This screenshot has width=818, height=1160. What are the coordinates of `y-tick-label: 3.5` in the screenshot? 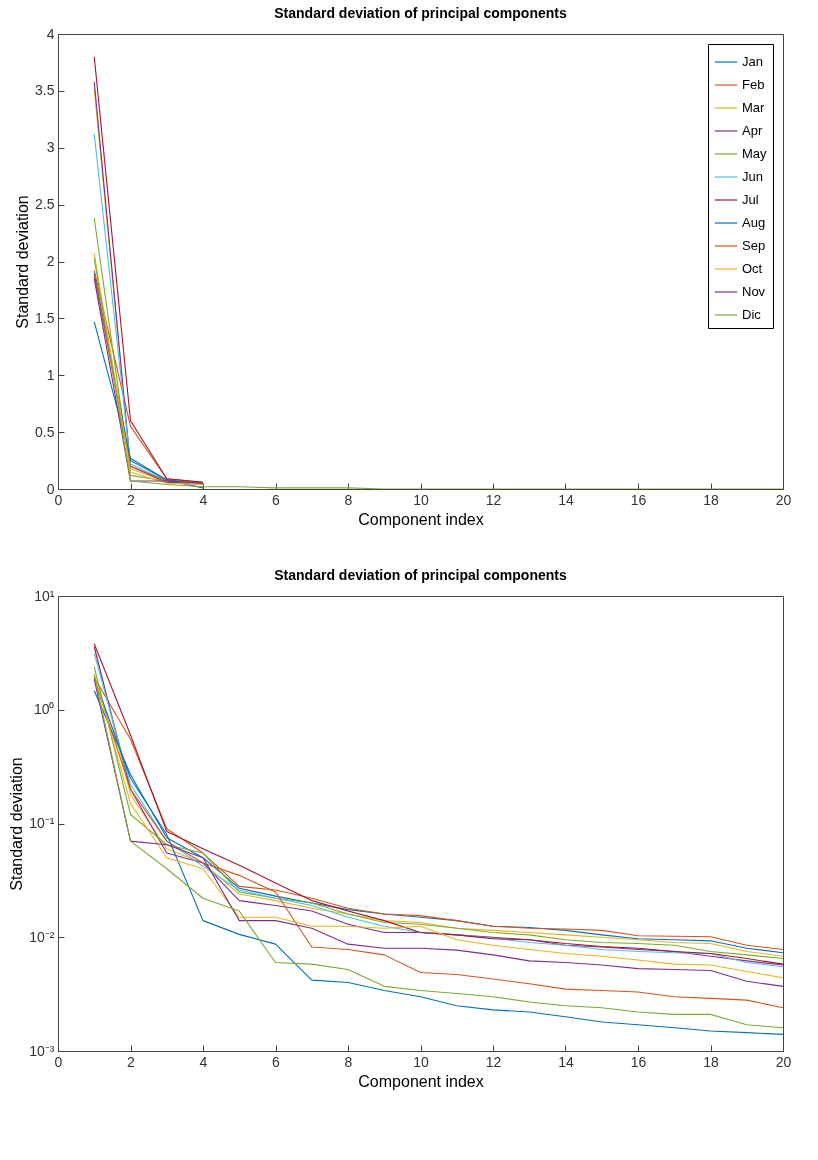 It's located at (45, 90).